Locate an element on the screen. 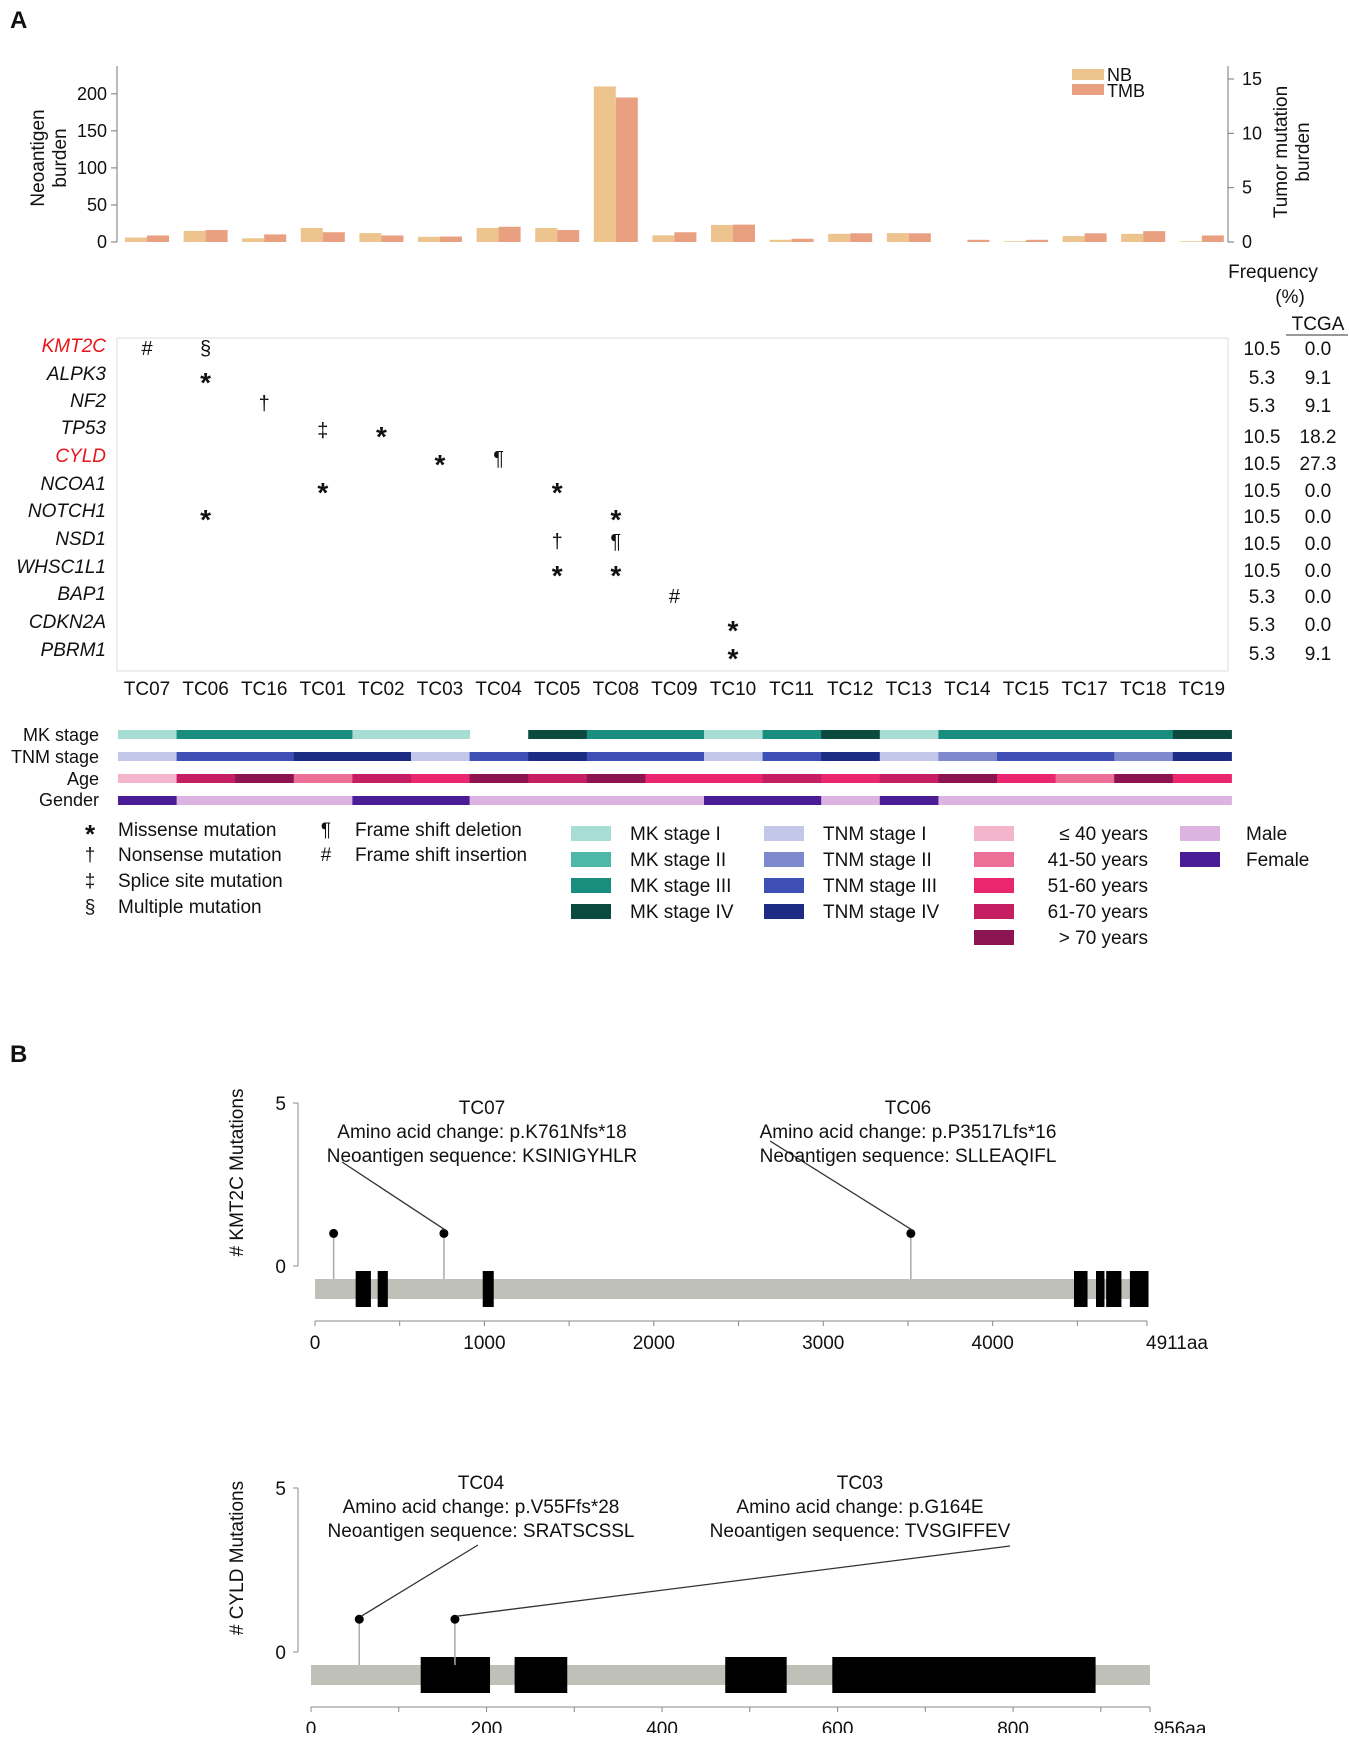  tmb-bar-TC03 is located at coordinates (451, 239).